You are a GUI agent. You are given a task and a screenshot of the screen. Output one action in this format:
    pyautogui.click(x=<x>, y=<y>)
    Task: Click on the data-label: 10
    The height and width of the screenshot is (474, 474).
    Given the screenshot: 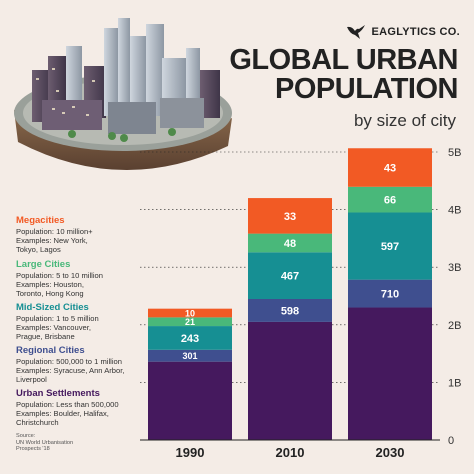 What is the action you would take?
    pyautogui.click(x=190, y=313)
    